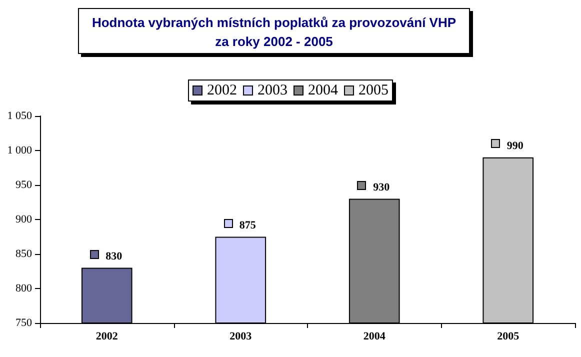  Describe the element at coordinates (323, 90) in the screenshot. I see `legend-label: 2004` at that location.